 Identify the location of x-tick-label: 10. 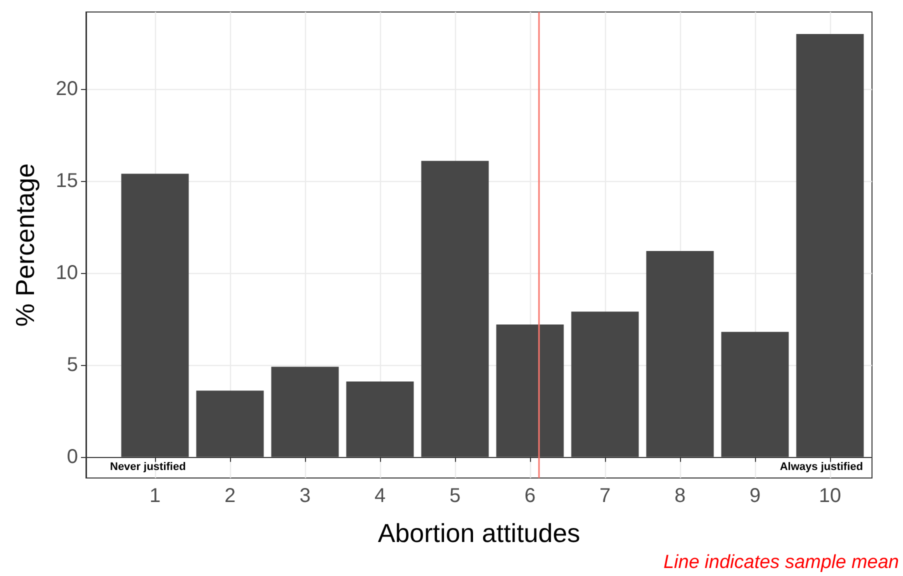
(830, 496).